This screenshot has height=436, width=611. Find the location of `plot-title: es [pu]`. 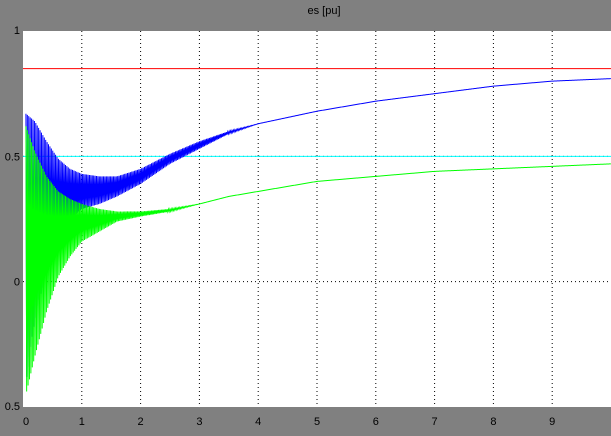

plot-title: es [pu] is located at coordinates (323, 11).